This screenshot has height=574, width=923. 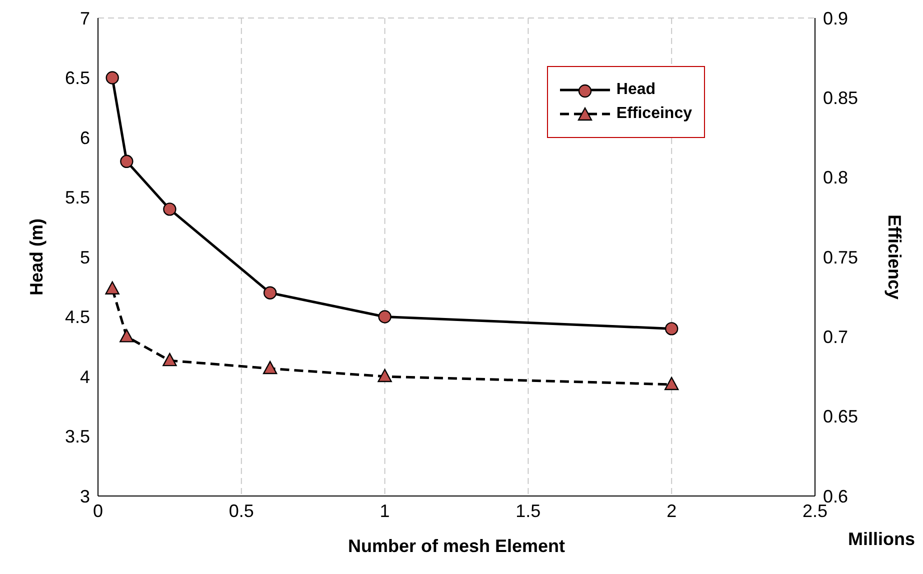 What do you see at coordinates (894, 257) in the screenshot?
I see `y2-axis-title: Efficiency` at bounding box center [894, 257].